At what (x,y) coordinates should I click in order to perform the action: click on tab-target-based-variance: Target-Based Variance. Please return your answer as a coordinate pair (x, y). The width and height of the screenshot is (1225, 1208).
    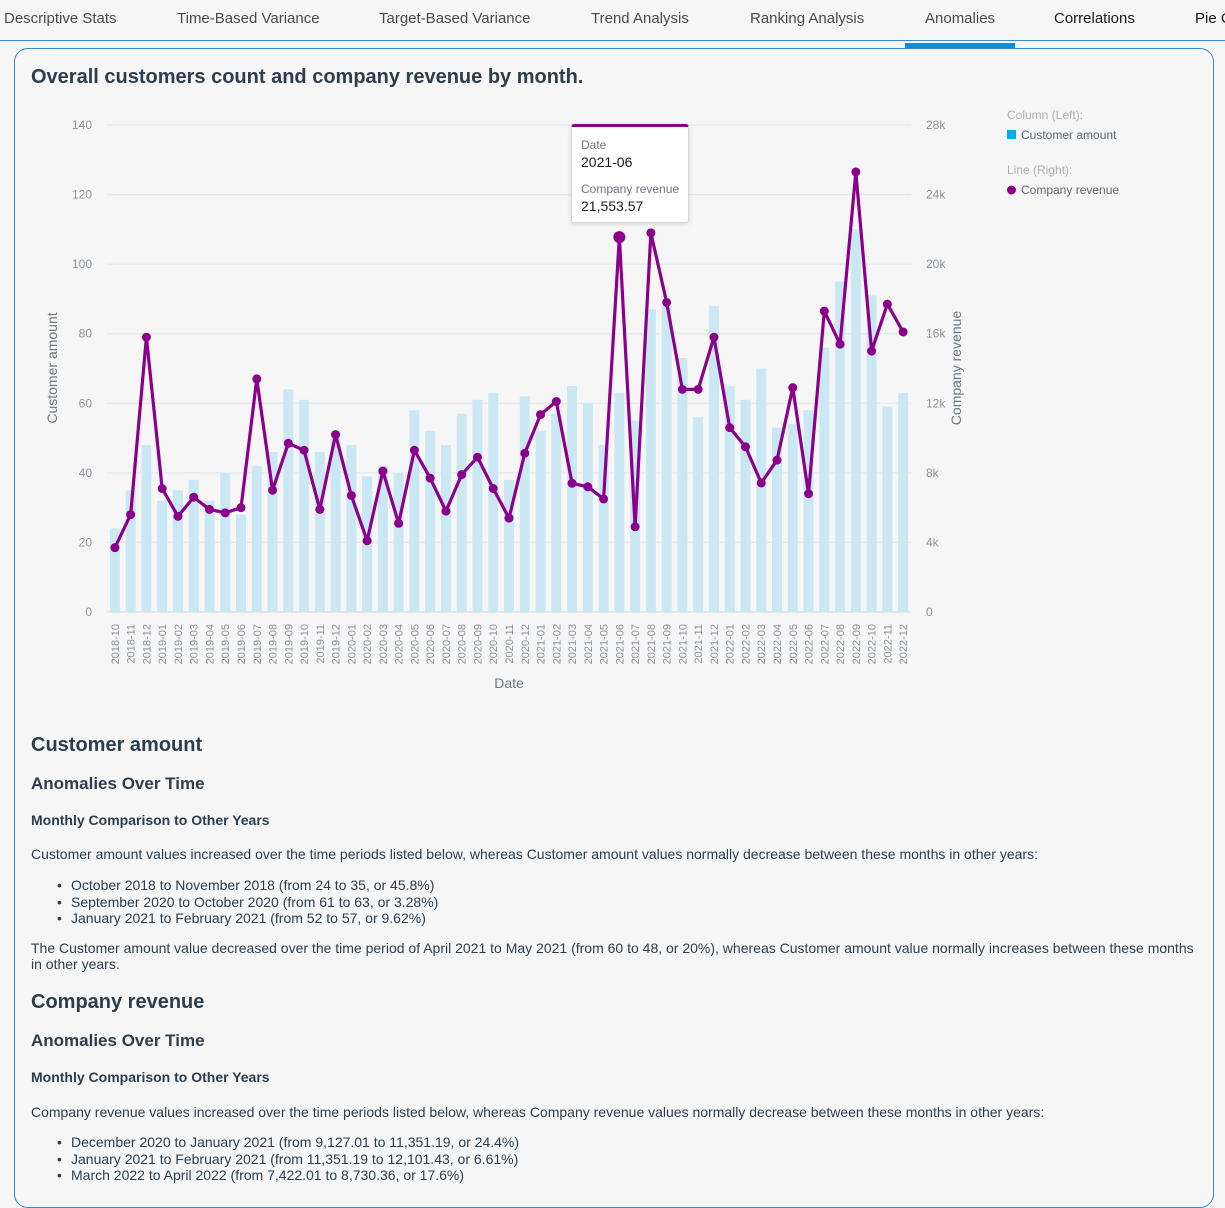
    Looking at the image, I should click on (455, 18).